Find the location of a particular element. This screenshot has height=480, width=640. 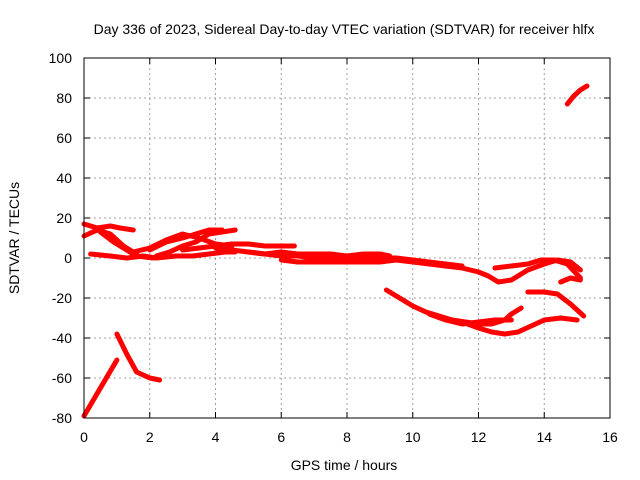

x-tick-label: 2 is located at coordinates (150, 437).